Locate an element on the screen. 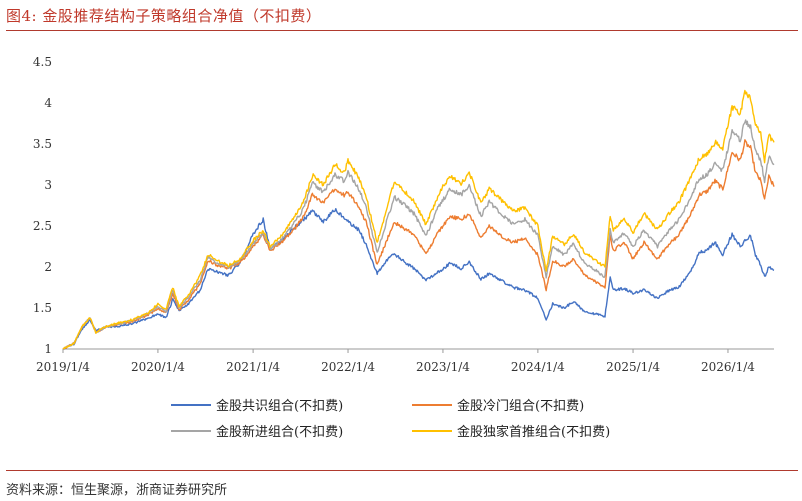  y-tick-label: 1.5 is located at coordinates (42, 308).